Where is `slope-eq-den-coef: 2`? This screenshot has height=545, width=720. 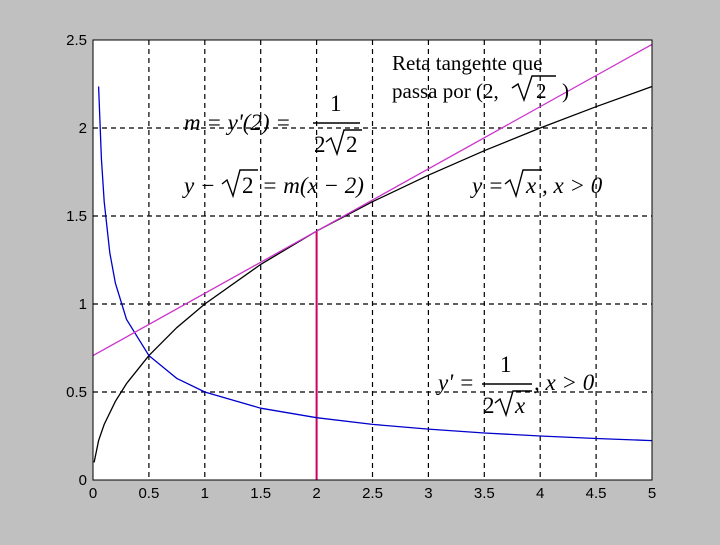
slope-eq-den-coef: 2 is located at coordinates (320, 144).